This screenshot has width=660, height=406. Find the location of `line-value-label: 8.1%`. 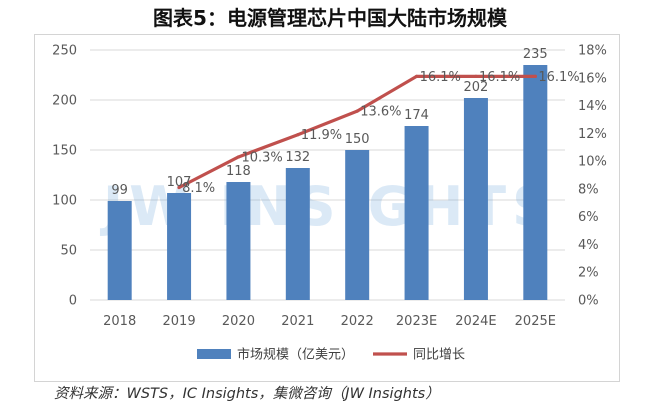

line-value-label: 8.1% is located at coordinates (198, 188).